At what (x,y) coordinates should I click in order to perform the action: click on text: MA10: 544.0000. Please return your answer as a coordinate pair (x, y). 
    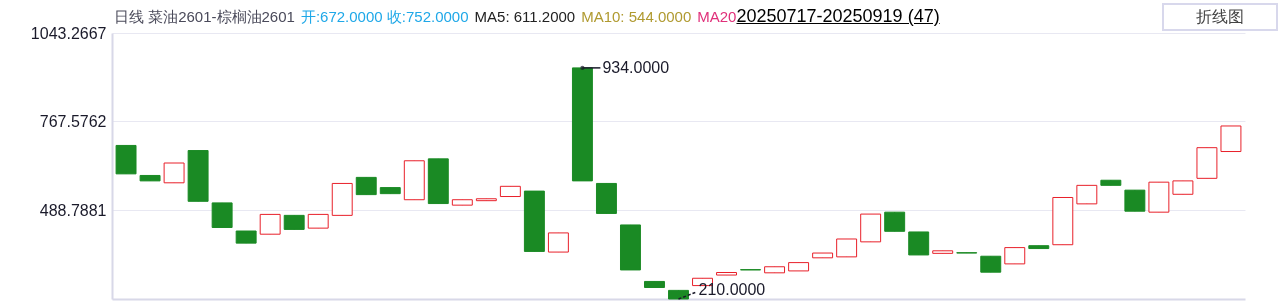
    Looking at the image, I should click on (636, 16).